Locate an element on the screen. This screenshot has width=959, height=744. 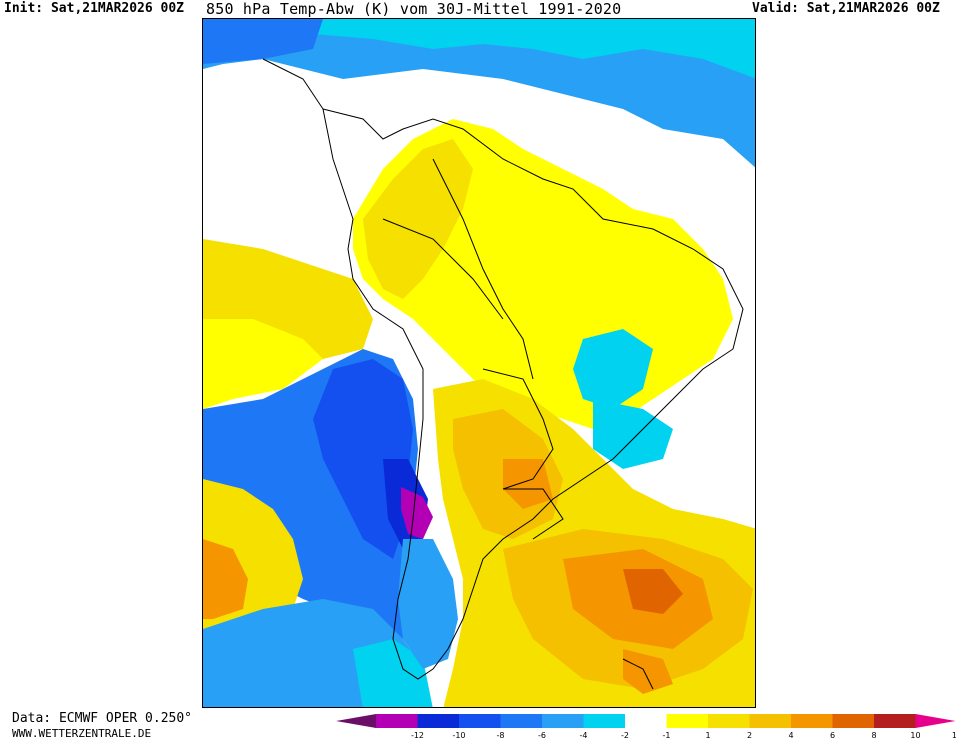
legend-tick-label: -10 is located at coordinates (458, 735).